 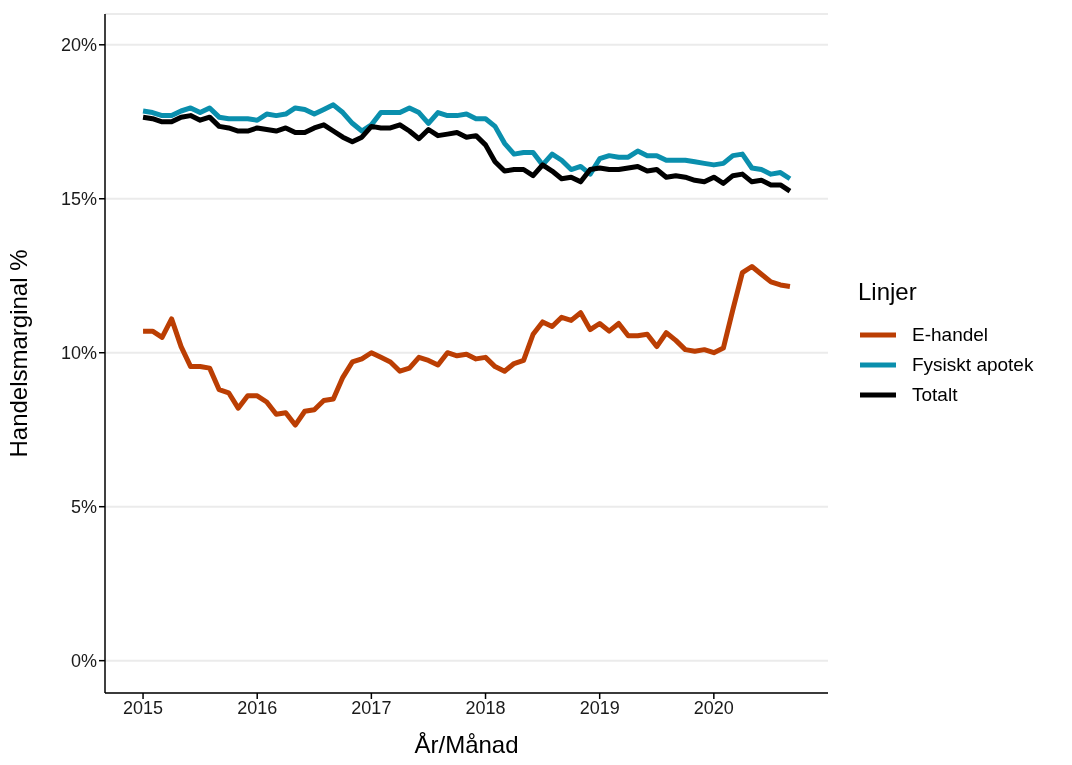 What do you see at coordinates (83, 661) in the screenshot?
I see `y-tick-label: 0%` at bounding box center [83, 661].